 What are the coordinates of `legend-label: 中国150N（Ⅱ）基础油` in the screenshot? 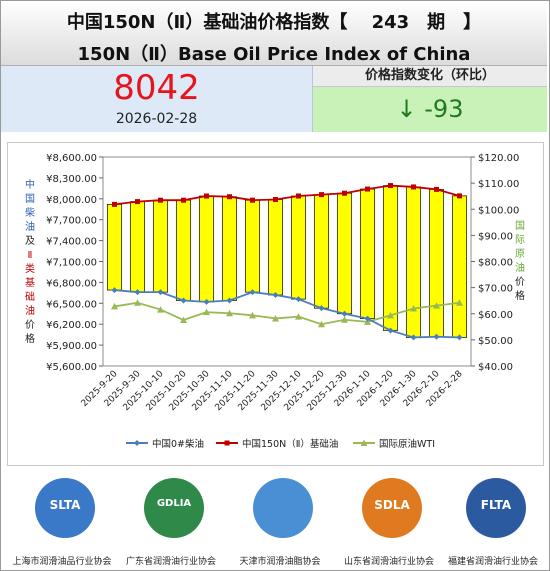 It's located at (290, 444).